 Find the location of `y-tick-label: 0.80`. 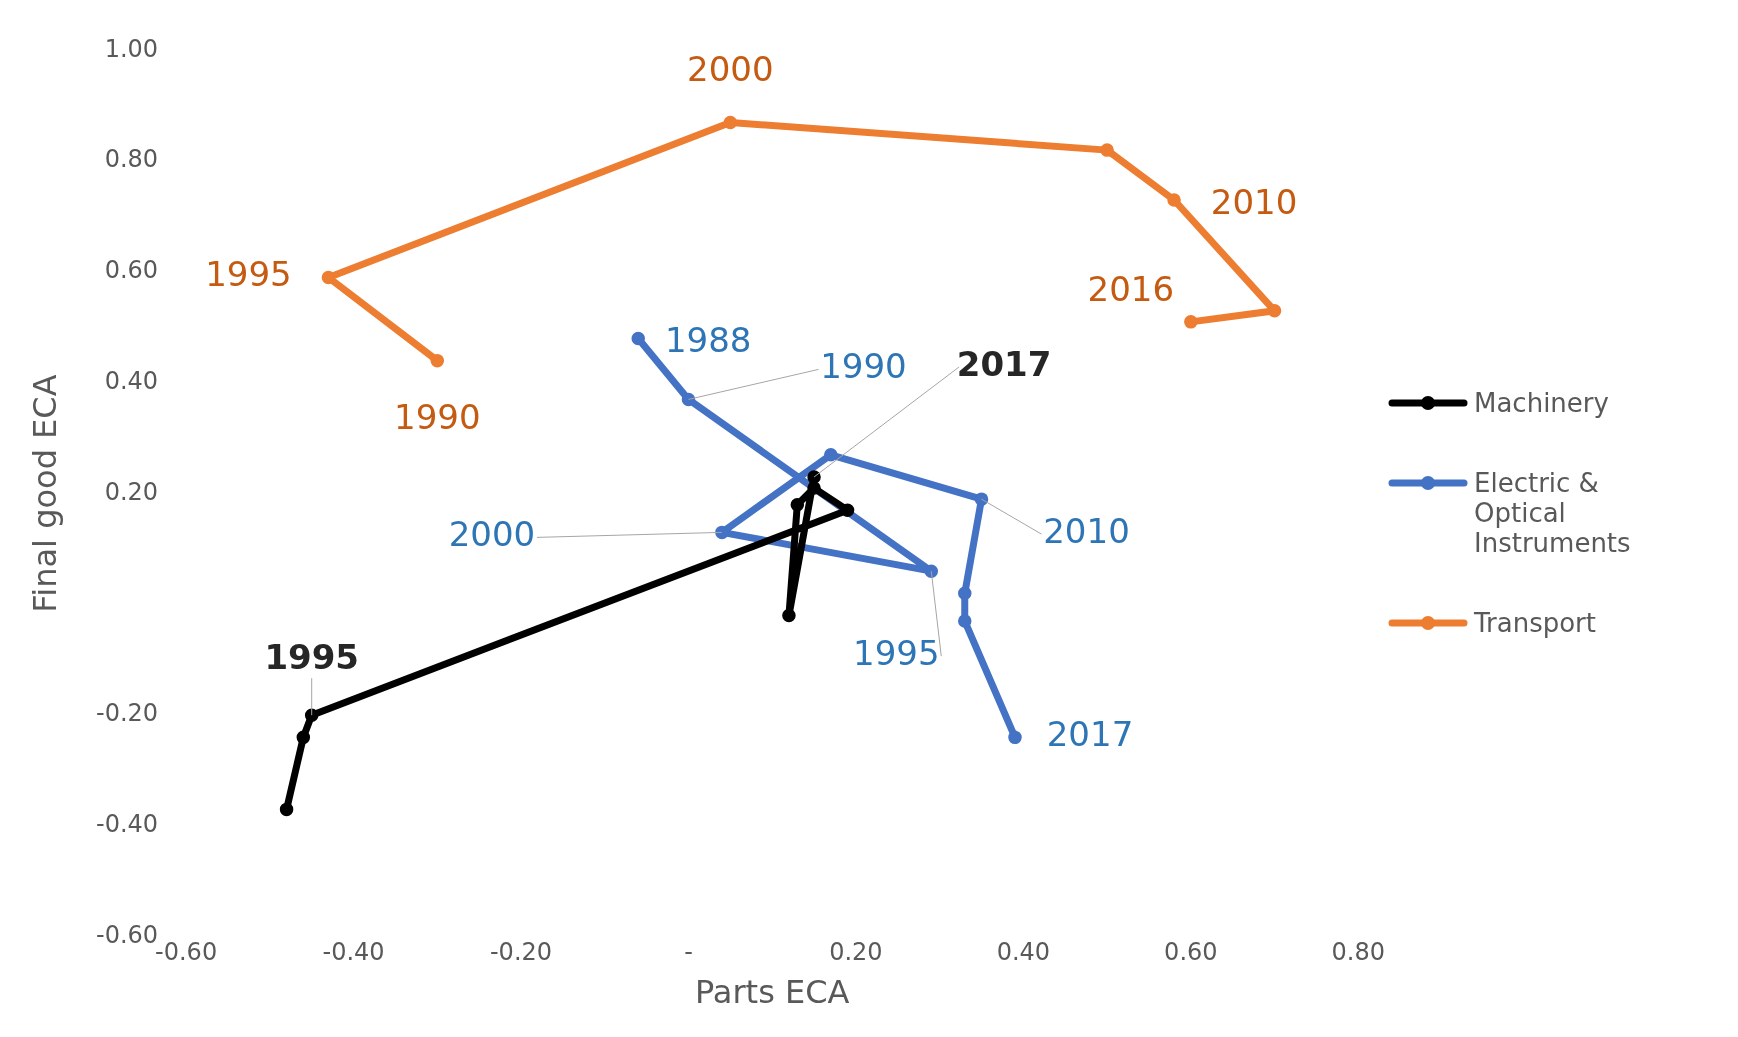

y-tick-label: 0.80 is located at coordinates (131, 159).